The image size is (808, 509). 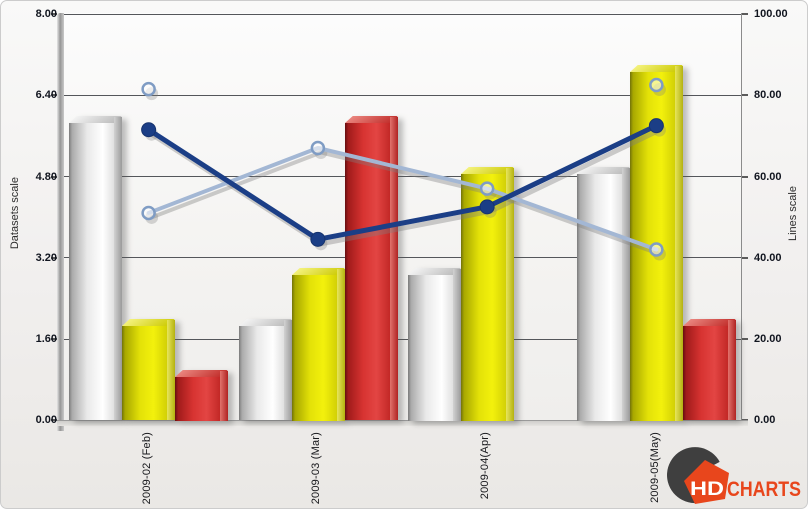 What do you see at coordinates (316, 468) in the screenshot?
I see `x-axis-category-label: 2009-03 (Mar)` at bounding box center [316, 468].